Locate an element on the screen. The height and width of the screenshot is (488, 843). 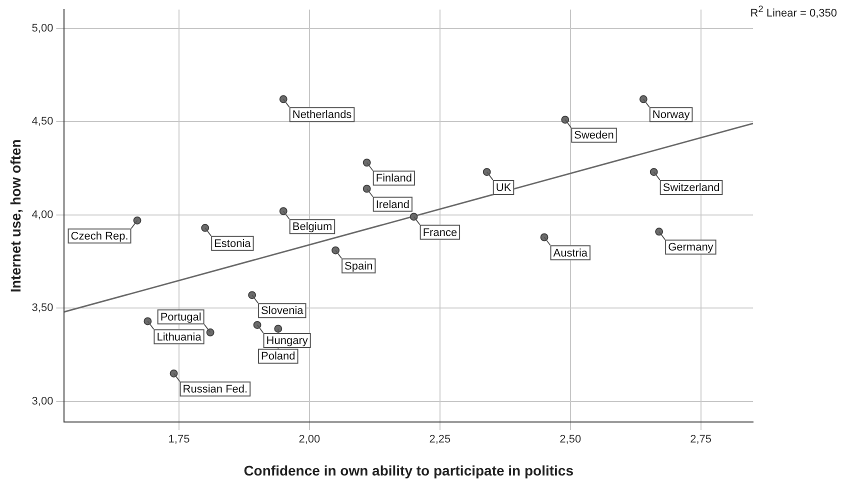
annotation: Finland is located at coordinates (394, 178).